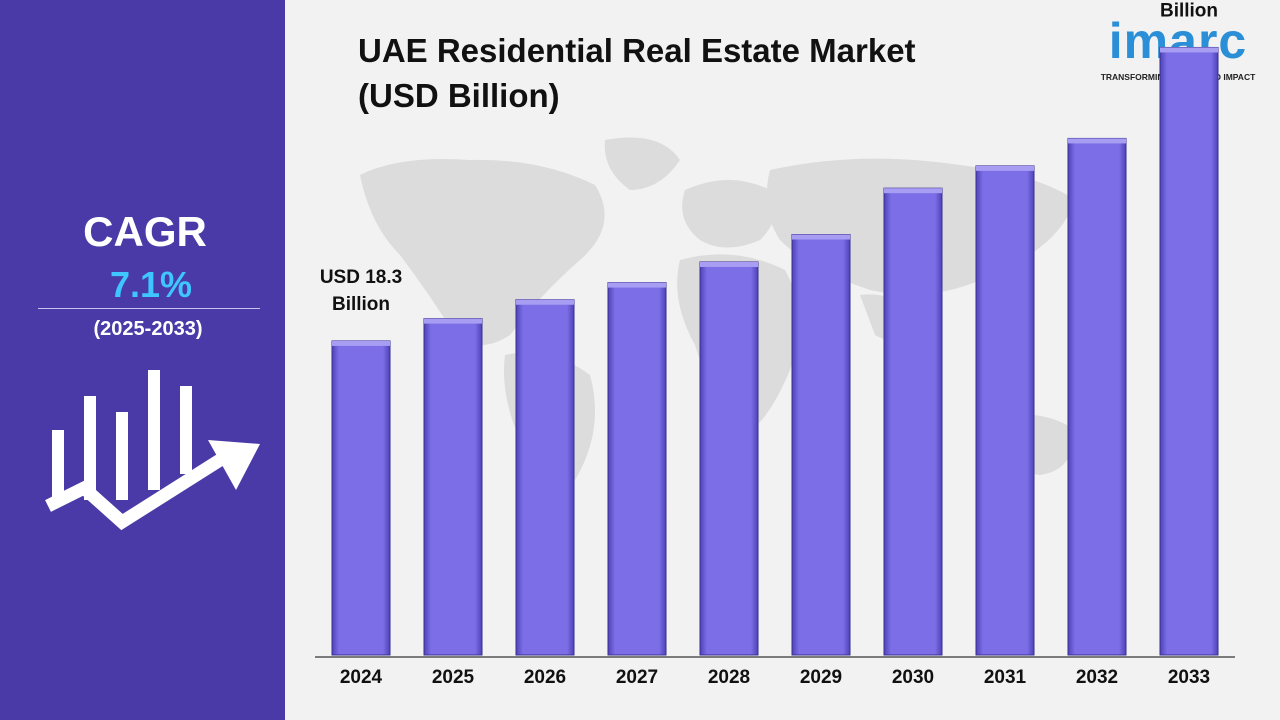 Image resolution: width=1280 pixels, height=720 pixels. What do you see at coordinates (729, 458) in the screenshot?
I see `bar-2028` at bounding box center [729, 458].